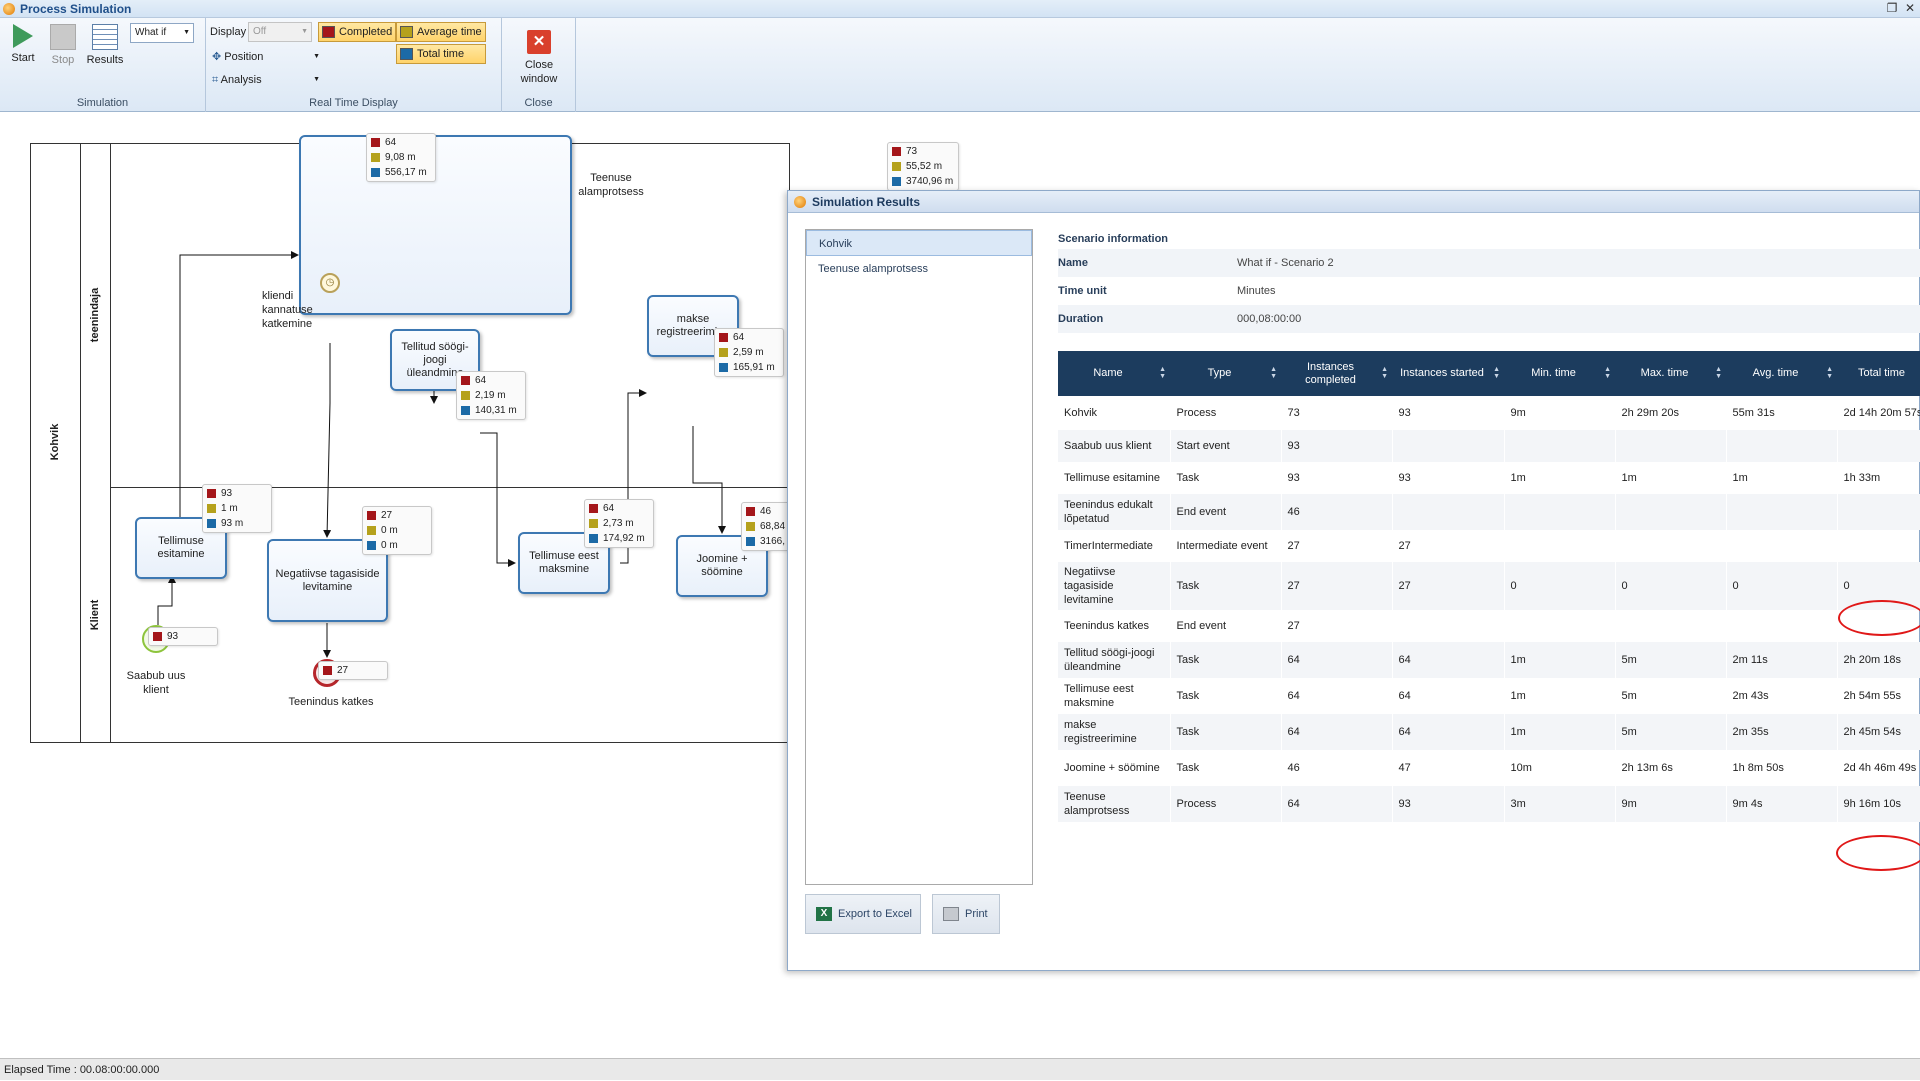  I want to click on table-row: Teenindus katkes End event 27, so click(1489, 626).